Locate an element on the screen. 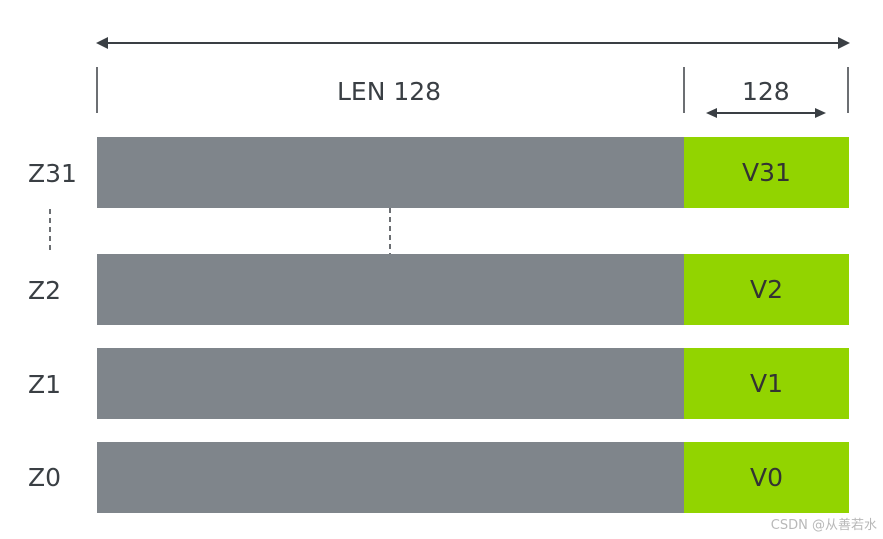 The image size is (883, 539). z2-register-bar is located at coordinates (390, 289).